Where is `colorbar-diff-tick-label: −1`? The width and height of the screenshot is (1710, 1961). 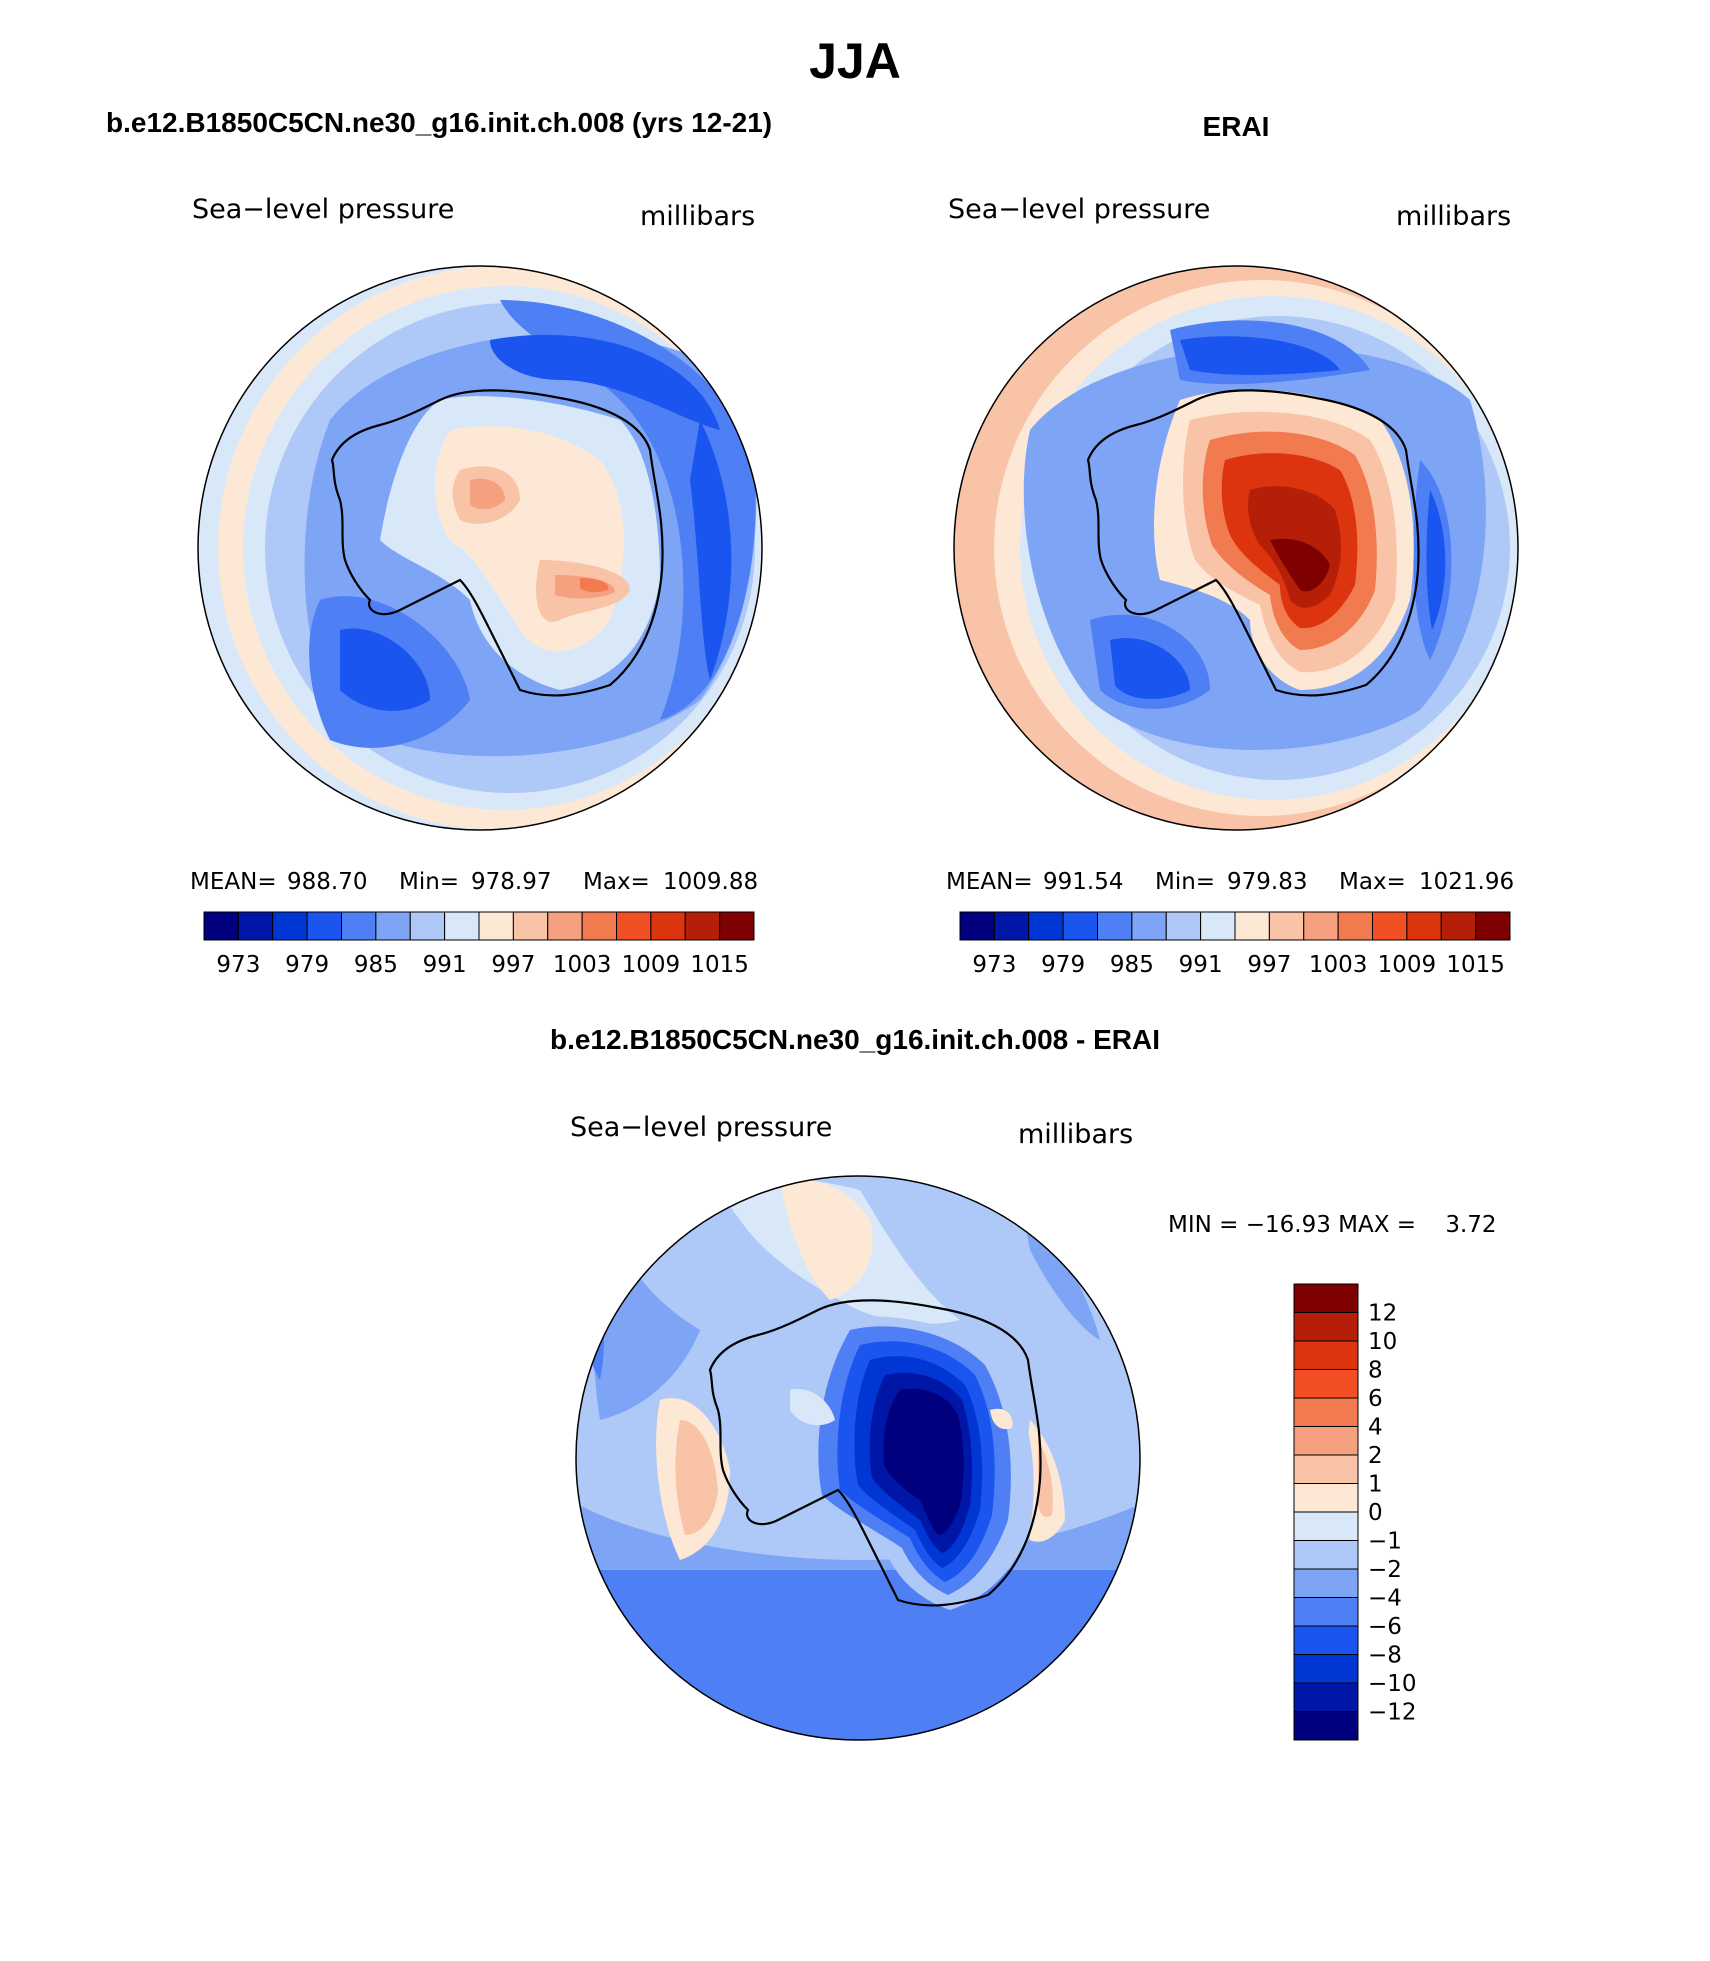
colorbar-diff-tick-label: −1 is located at coordinates (1385, 1542).